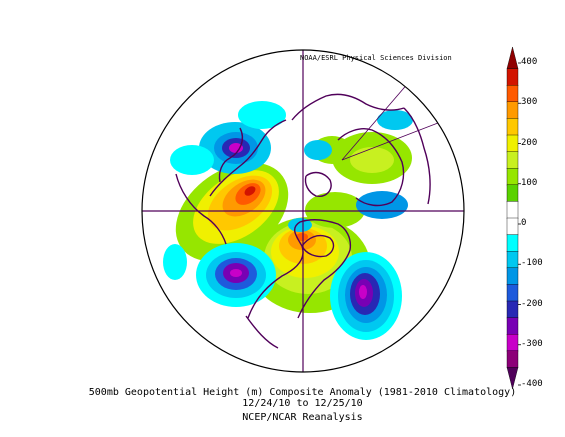 The width and height of the screenshot is (565, 437). Describe the element at coordinates (529, 142) in the screenshot. I see `colorbar-label: 200` at that location.